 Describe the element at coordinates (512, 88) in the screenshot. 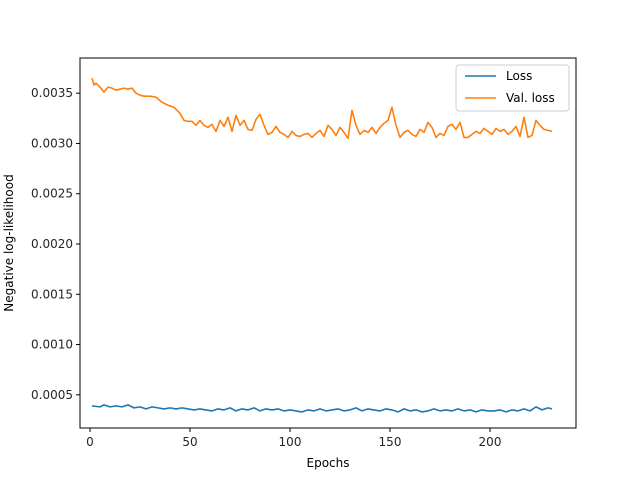

I see `legend: Loss Val. loss` at that location.